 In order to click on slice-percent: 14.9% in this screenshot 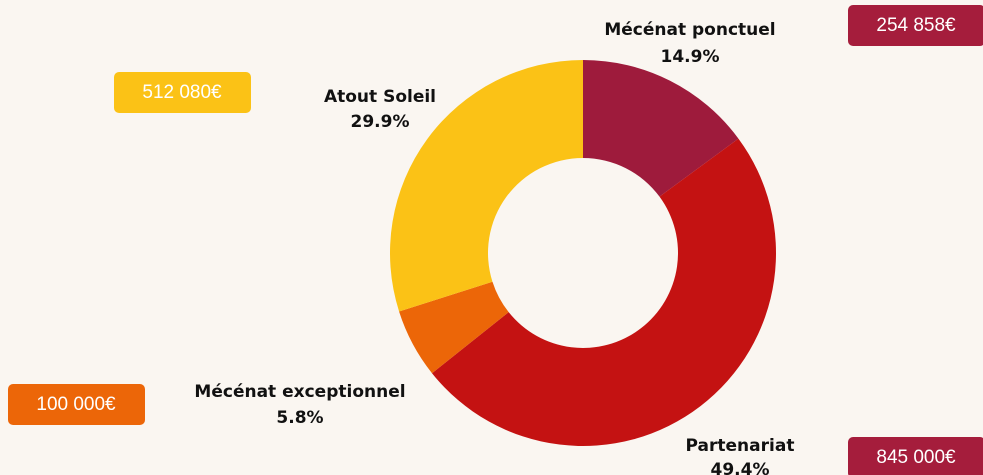, I will do `click(690, 57)`.